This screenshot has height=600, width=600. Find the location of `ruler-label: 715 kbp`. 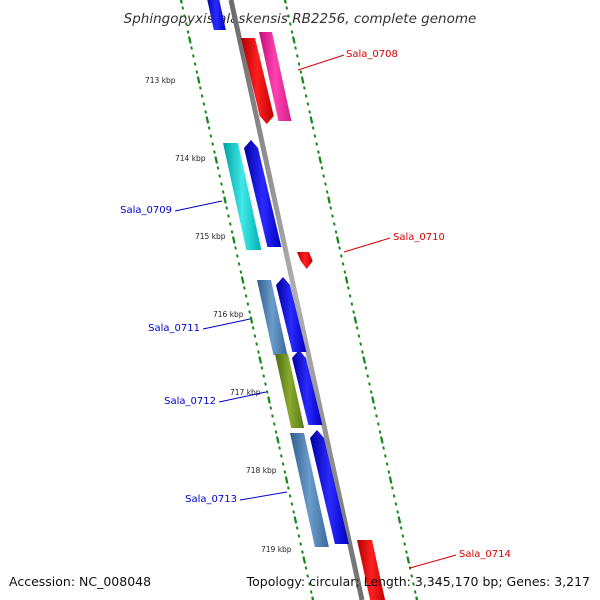

ruler-label: 715 kbp is located at coordinates (210, 236).